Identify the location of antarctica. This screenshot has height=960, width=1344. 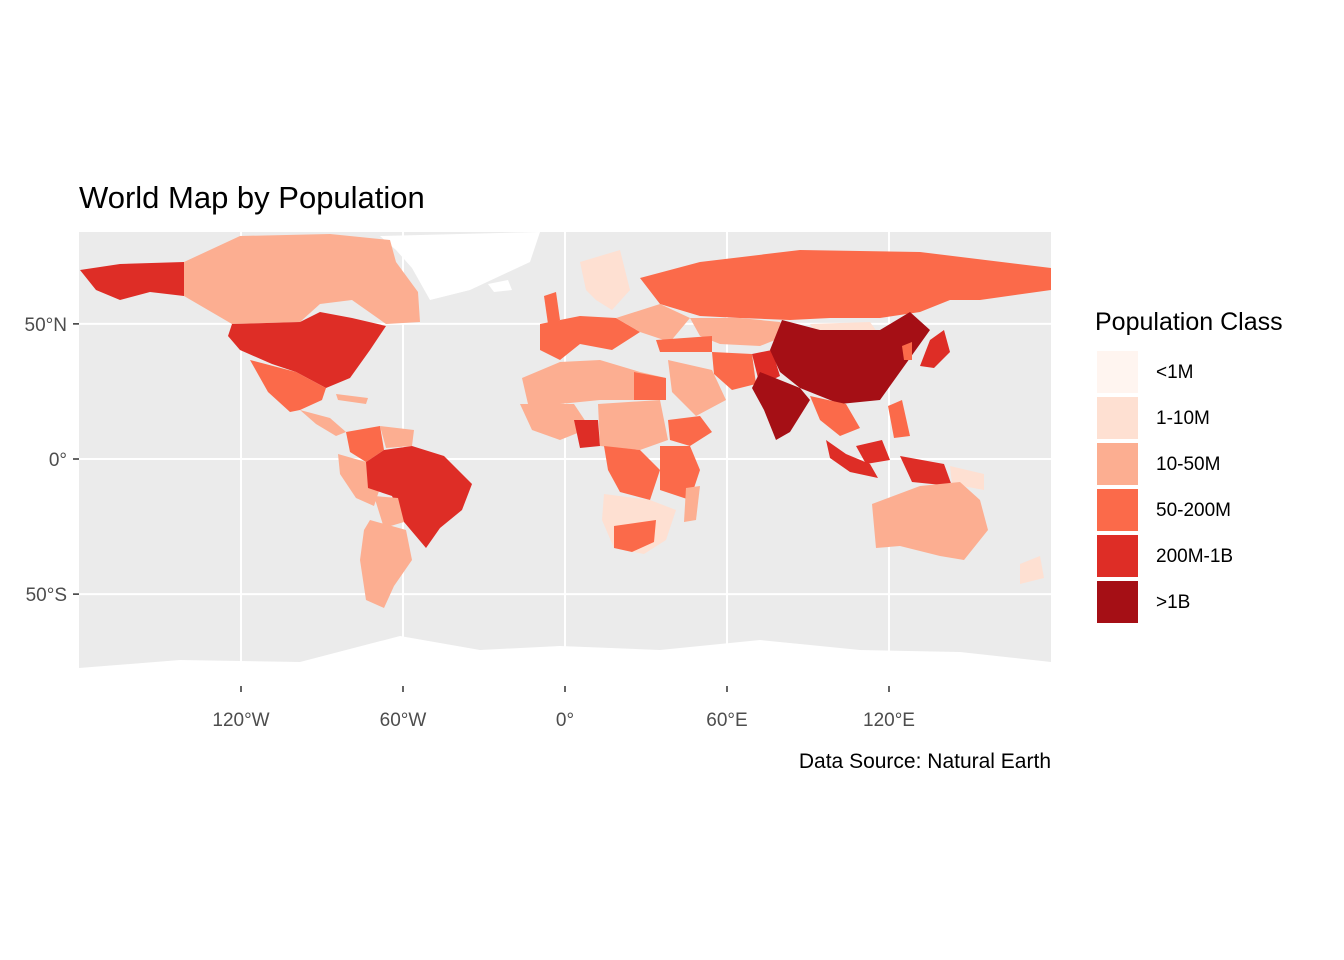
(565, 661).